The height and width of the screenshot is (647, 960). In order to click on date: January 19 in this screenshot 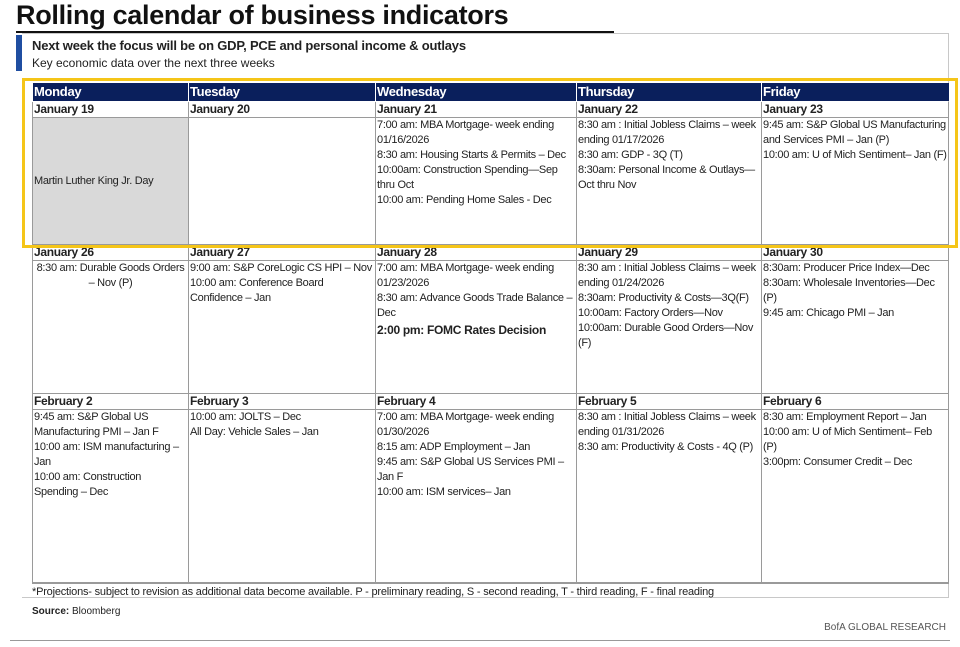, I will do `click(110, 110)`.